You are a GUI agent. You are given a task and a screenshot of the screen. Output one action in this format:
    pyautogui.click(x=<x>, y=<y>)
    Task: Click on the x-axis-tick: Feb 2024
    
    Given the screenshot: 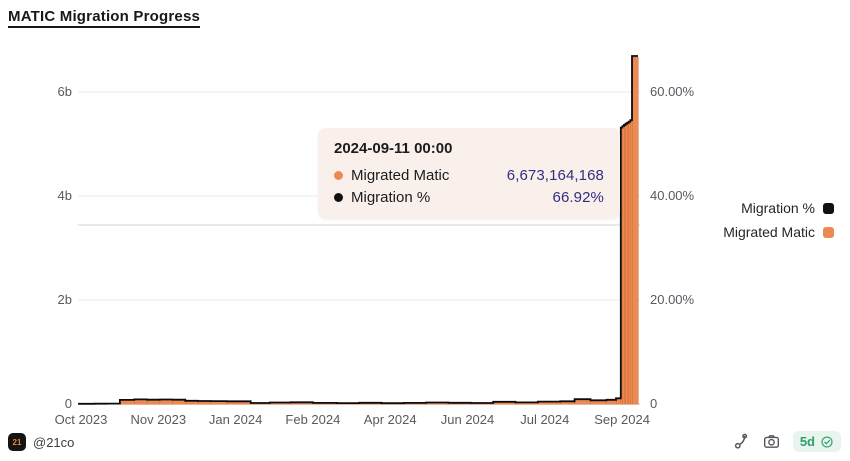 What is the action you would take?
    pyautogui.click(x=313, y=419)
    